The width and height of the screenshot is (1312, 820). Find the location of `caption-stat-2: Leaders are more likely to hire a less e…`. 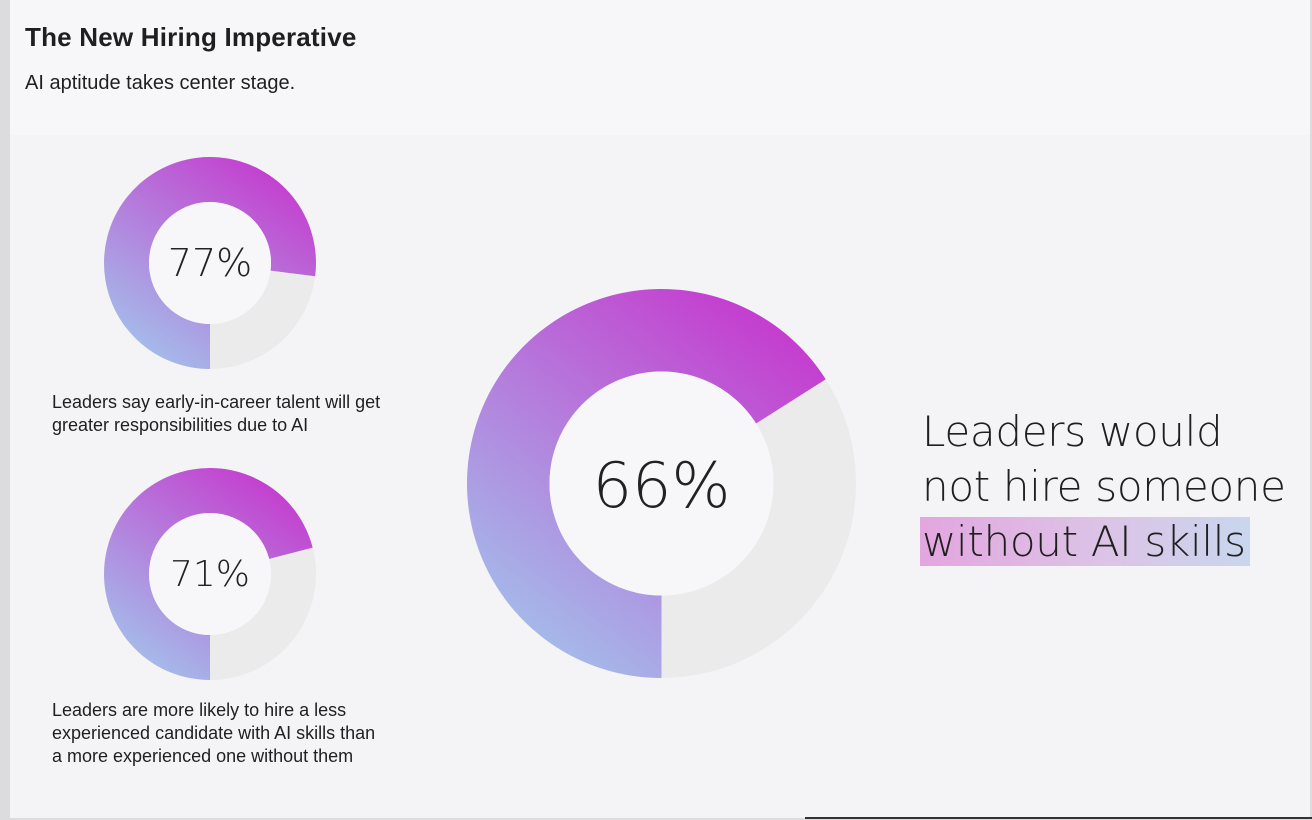

caption-stat-2: Leaders are more likely to hire a less e… is located at coordinates (214, 733).